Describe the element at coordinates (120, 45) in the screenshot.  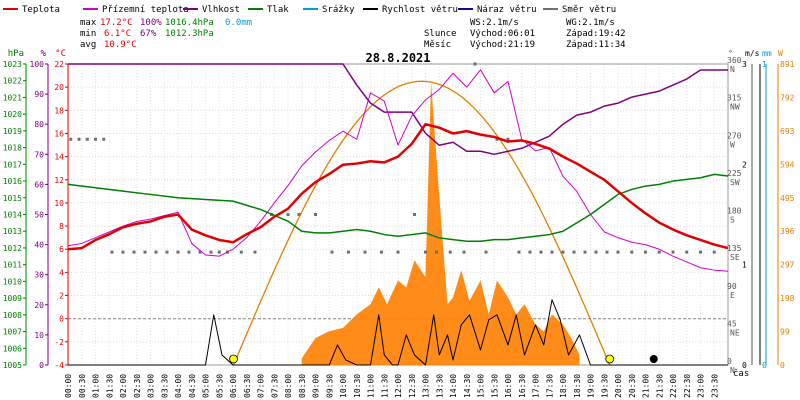
I see `stats-avg-temp: 10.9°C` at that location.